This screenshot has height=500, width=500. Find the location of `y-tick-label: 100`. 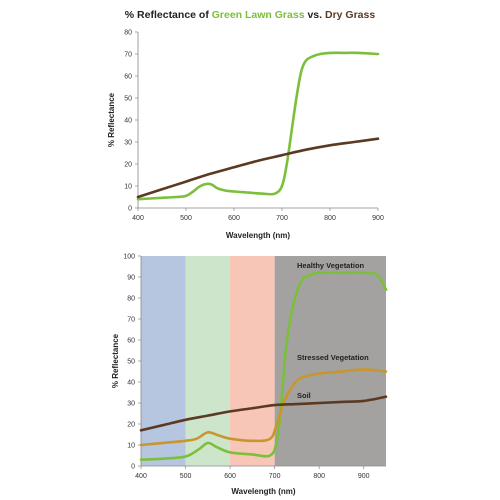

y-tick-label: 100 is located at coordinates (129, 257).